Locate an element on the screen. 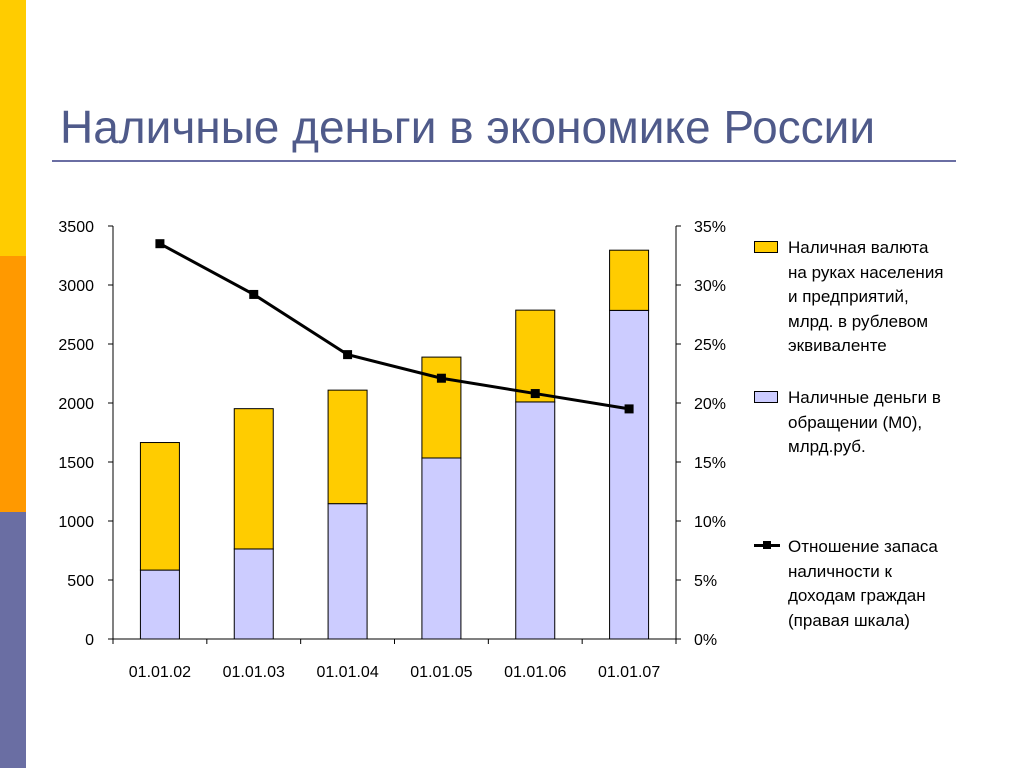 The width and height of the screenshot is (1024, 768). x-tick-label-01.01.05: 01.01.05 is located at coordinates (441, 672).